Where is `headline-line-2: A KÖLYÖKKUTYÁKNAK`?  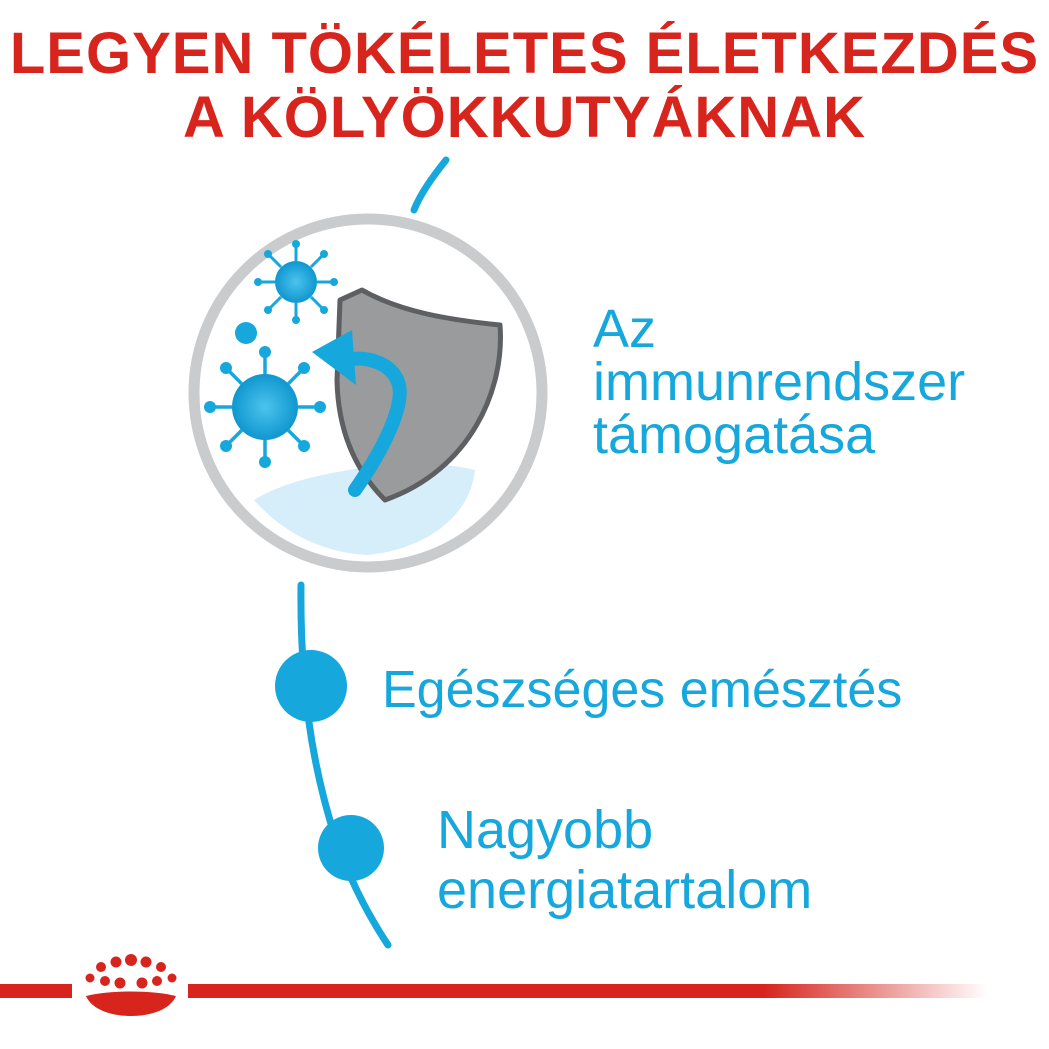
headline-line-2: A KÖLYÖKKUTYÁKNAK is located at coordinates (524, 117).